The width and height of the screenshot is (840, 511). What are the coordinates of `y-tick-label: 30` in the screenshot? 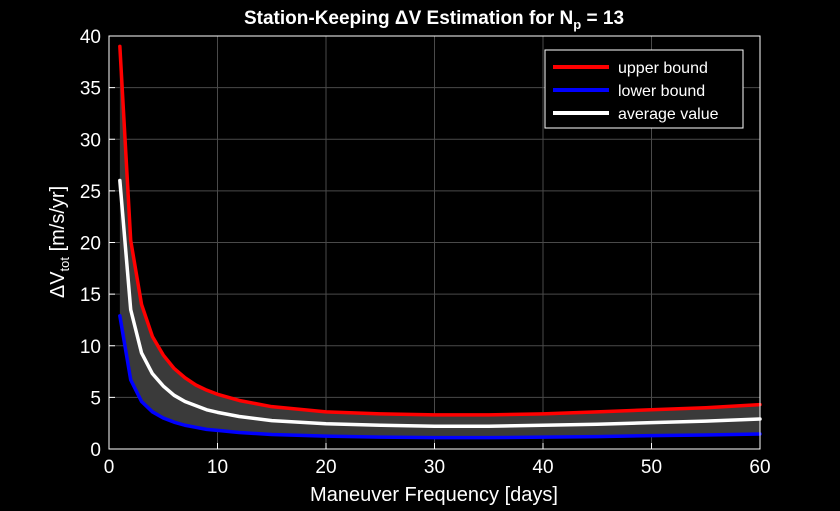 It's located at (90, 140).